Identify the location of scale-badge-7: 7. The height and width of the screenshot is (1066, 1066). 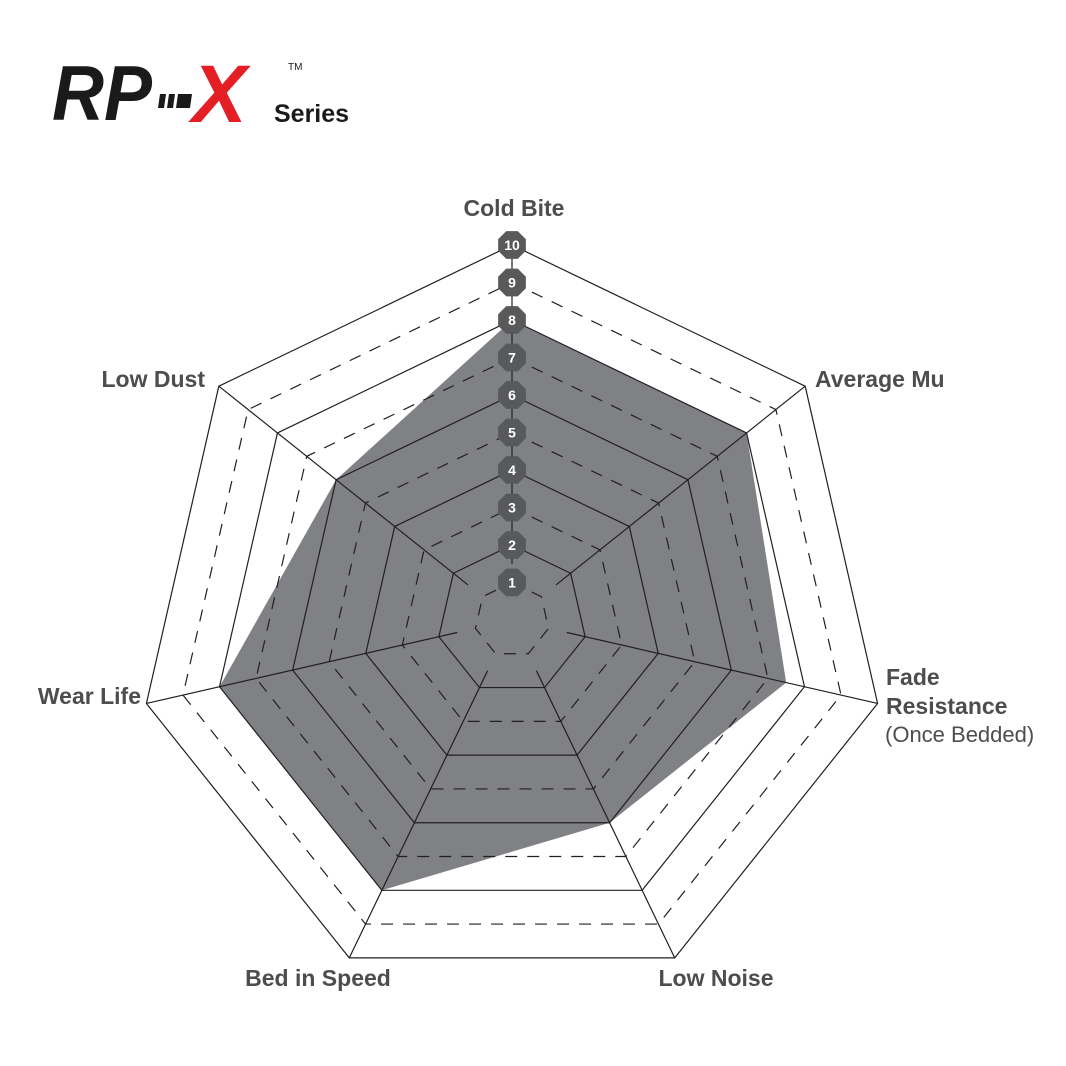
(512, 357).